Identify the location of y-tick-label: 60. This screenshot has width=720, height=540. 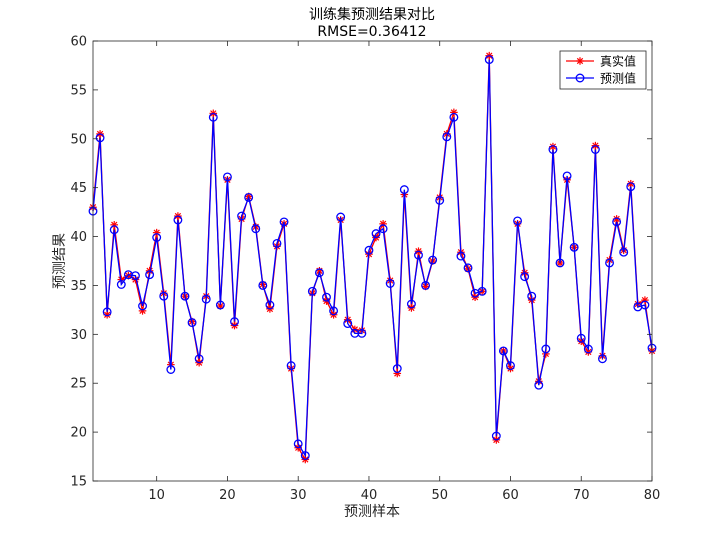
(78, 42).